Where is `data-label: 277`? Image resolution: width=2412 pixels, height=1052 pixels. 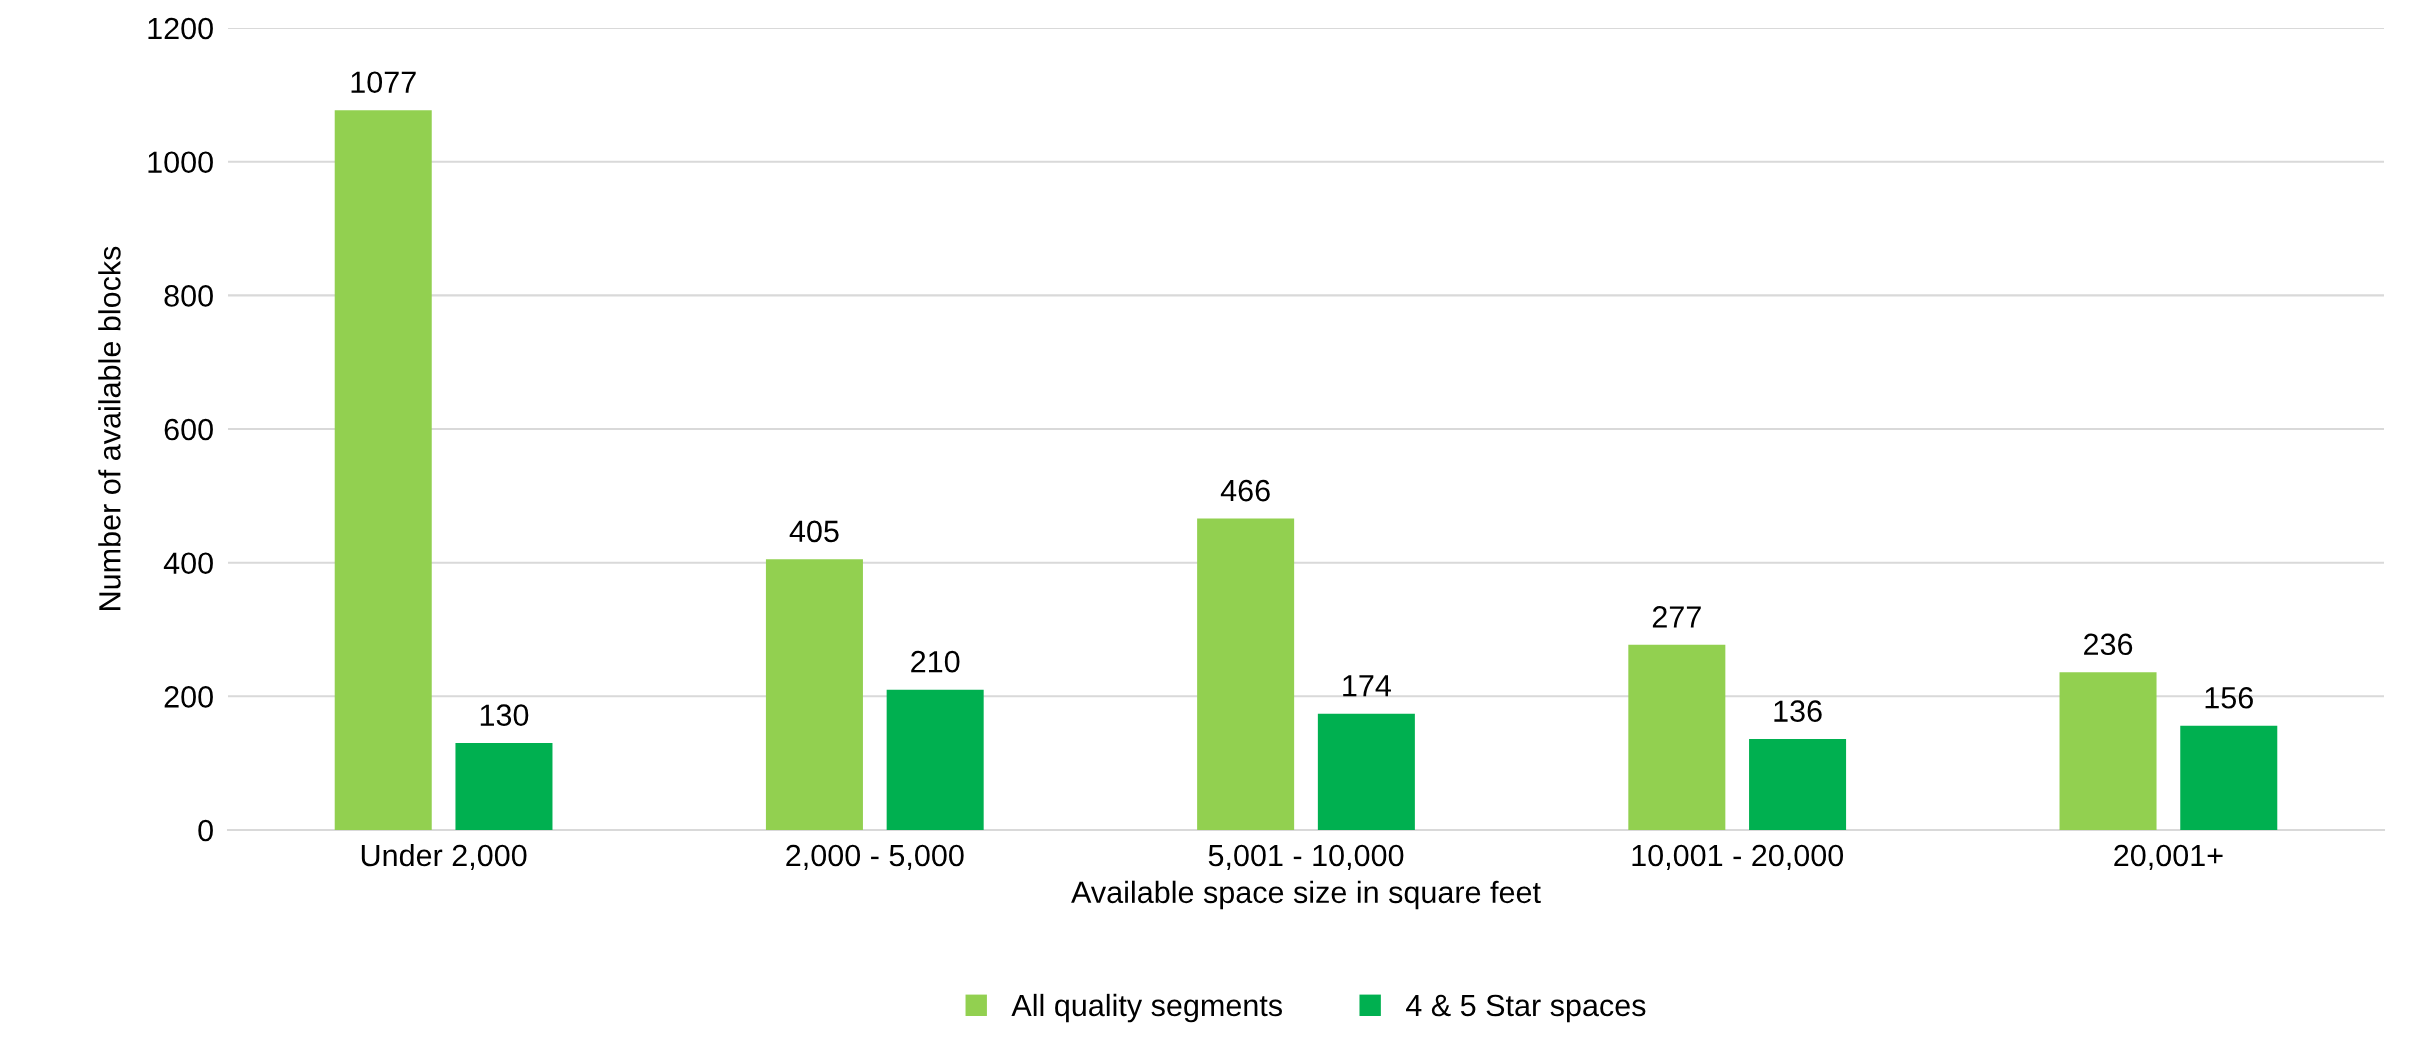 data-label: 277 is located at coordinates (1676, 617).